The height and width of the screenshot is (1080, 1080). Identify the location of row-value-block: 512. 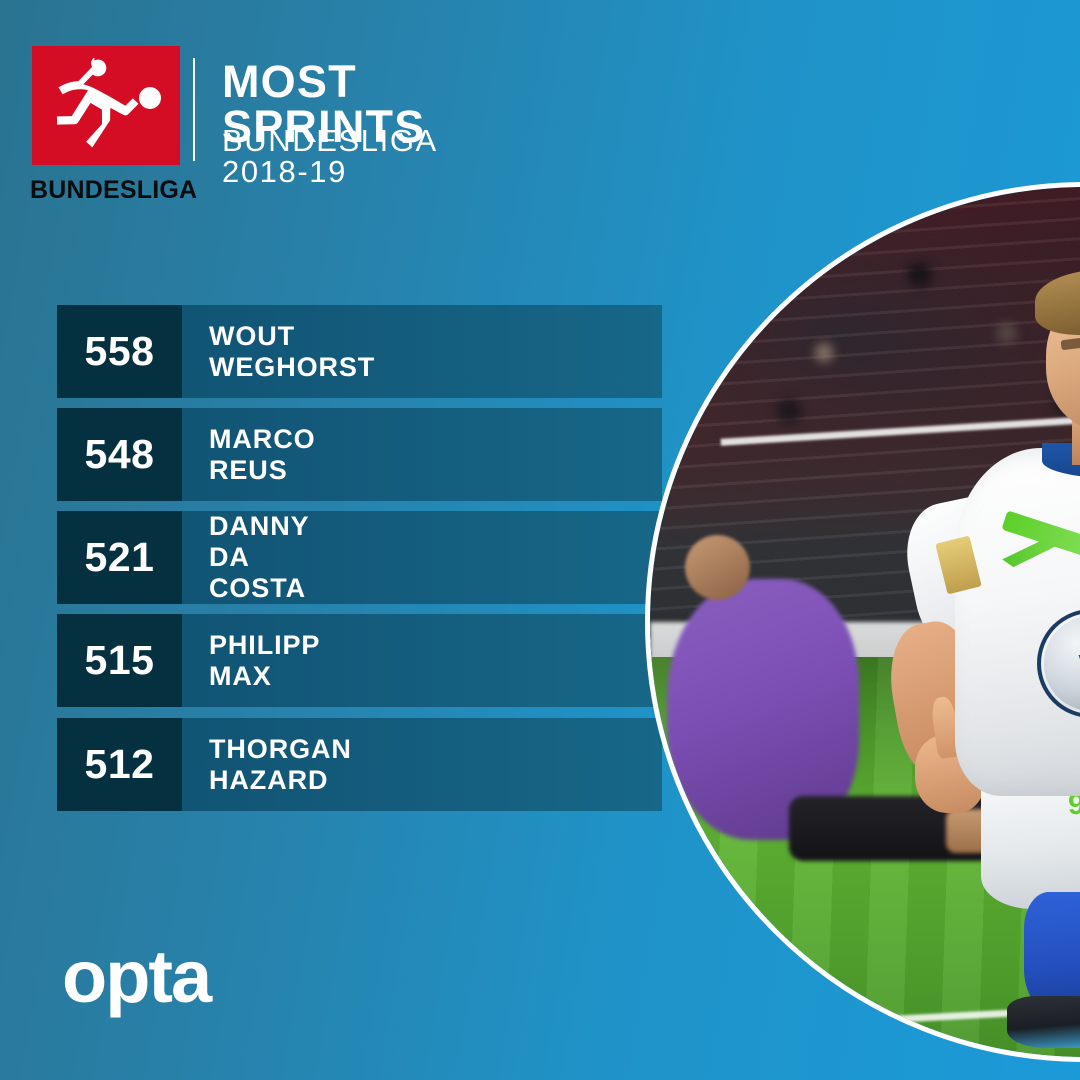
(119, 764).